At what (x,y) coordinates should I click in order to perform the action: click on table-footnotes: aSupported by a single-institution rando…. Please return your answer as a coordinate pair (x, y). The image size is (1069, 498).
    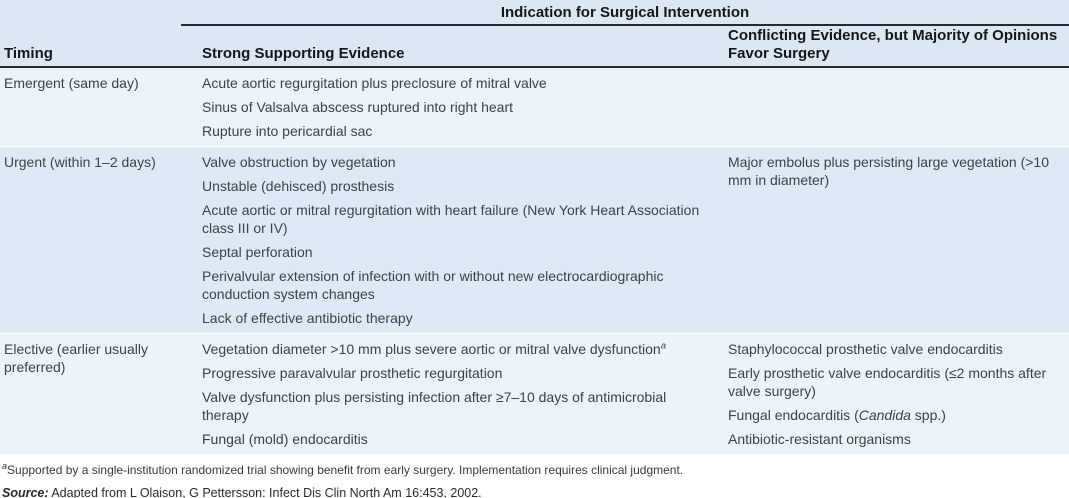
    Looking at the image, I should click on (534, 476).